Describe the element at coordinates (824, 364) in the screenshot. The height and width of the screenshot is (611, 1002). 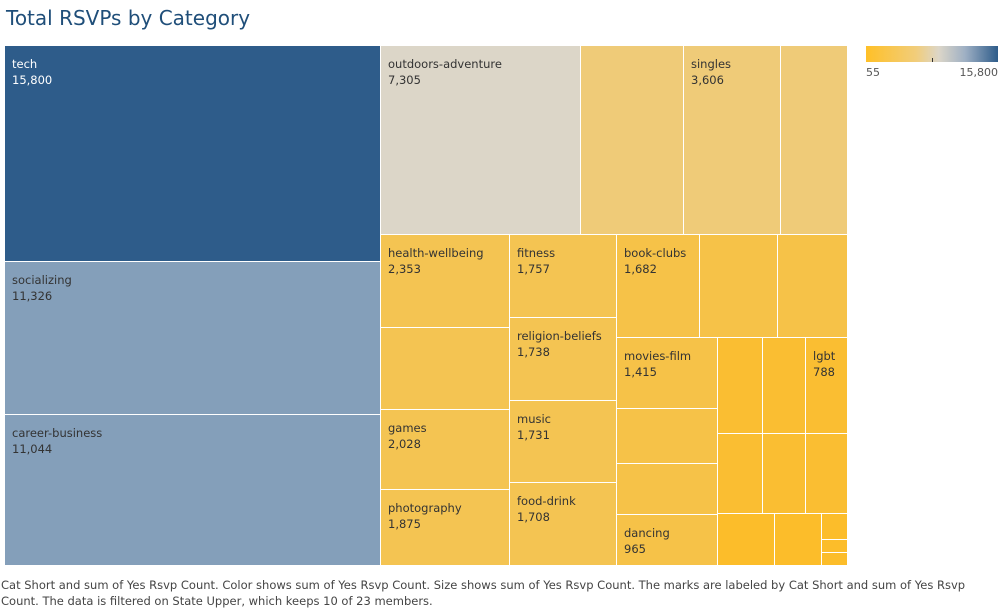
I see `cell-label: lgbt 788` at that location.